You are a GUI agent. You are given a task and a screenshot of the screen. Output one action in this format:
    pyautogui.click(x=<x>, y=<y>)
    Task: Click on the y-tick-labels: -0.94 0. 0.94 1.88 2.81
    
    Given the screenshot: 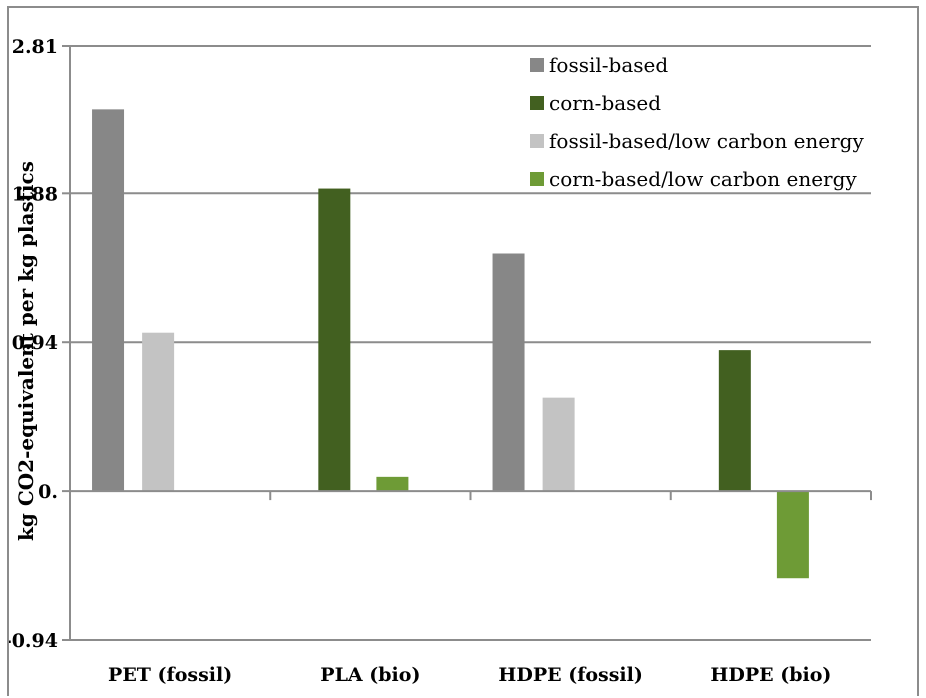 What is the action you would take?
    pyautogui.click(x=33, y=344)
    